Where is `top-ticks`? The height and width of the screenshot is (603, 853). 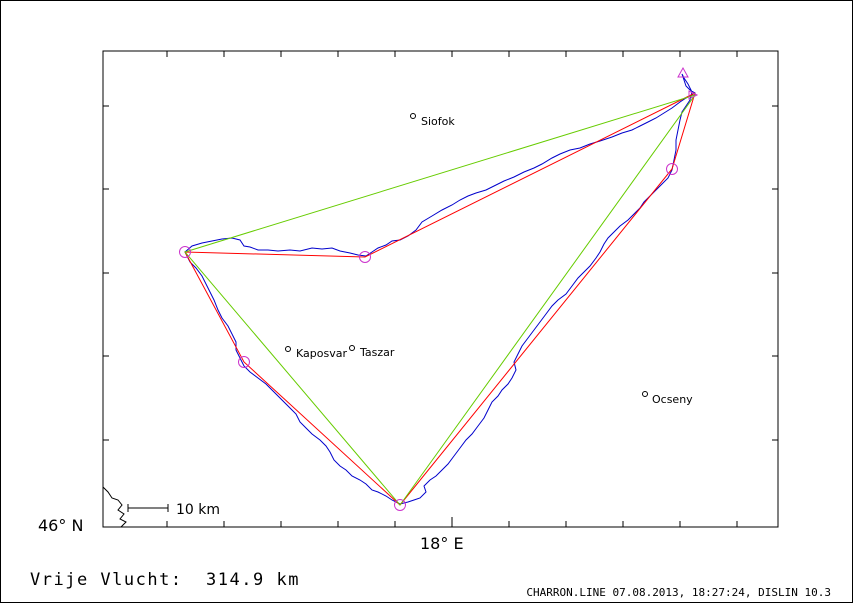 top-ticks is located at coordinates (452, 54).